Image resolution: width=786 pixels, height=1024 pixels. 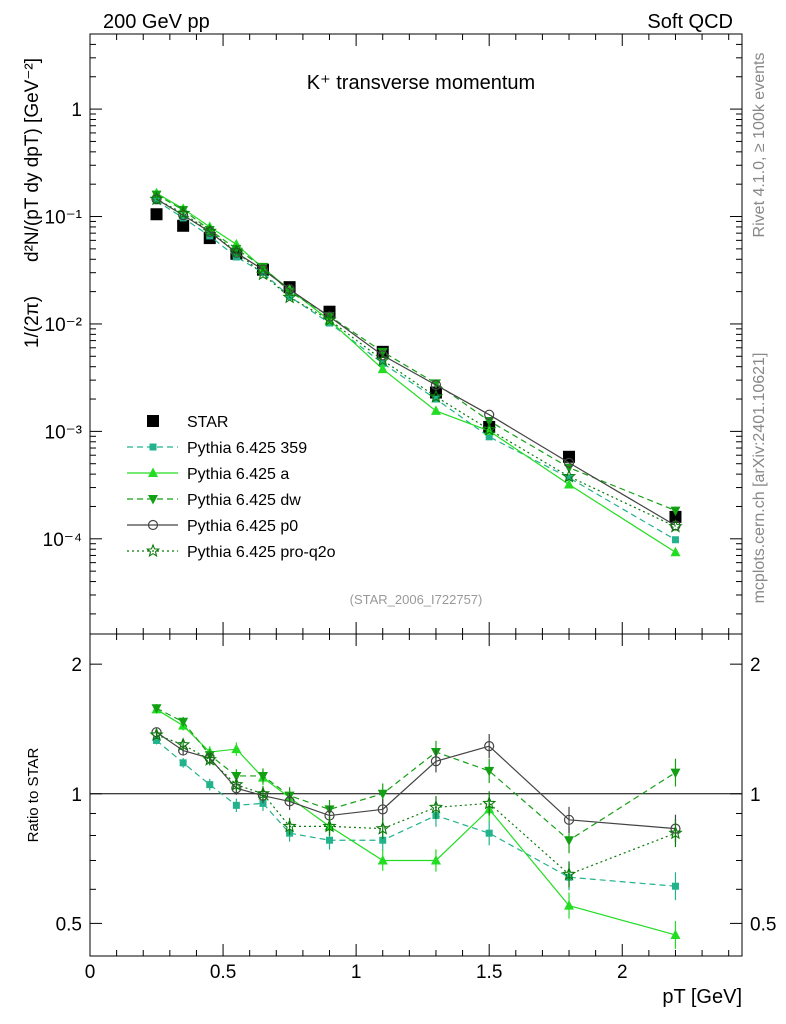 What do you see at coordinates (416, 599) in the screenshot?
I see `analysis-id: (STAR_2006_I722757)` at bounding box center [416, 599].